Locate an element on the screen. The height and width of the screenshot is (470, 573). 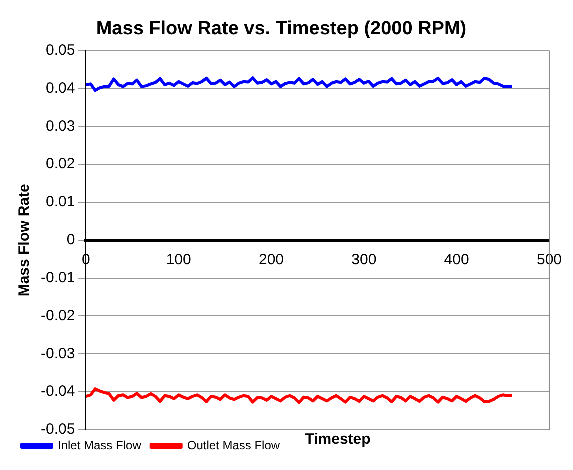
legend-label: Inlet Mass Flow is located at coordinates (100, 445).